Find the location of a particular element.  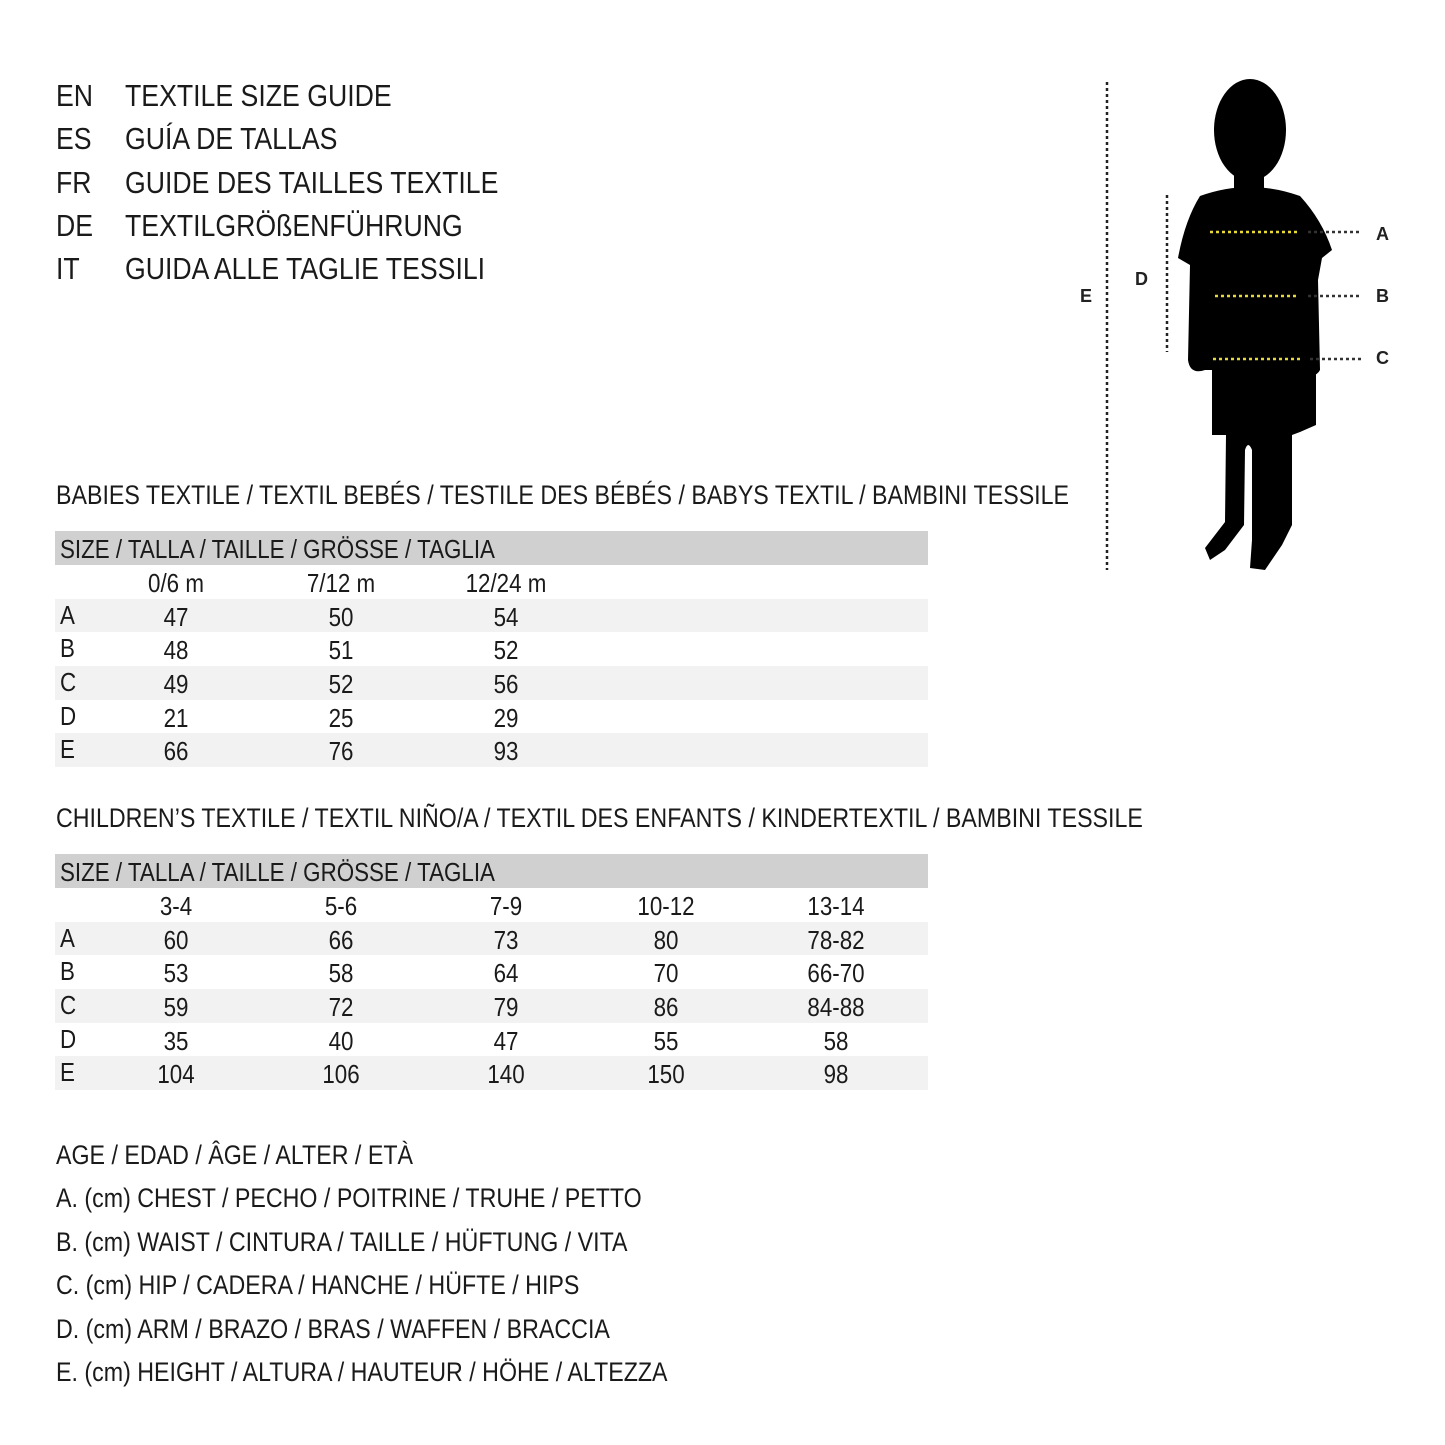

label-b: B is located at coordinates (1382, 296).